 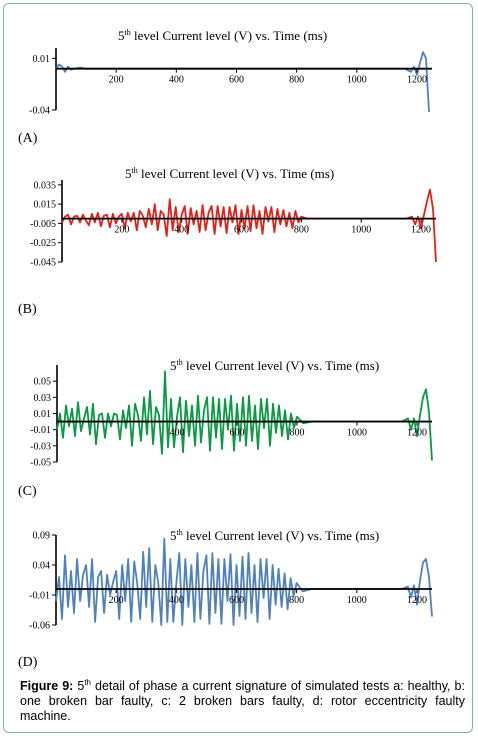 I want to click on panel-d-y-tick-label: 0.09, so click(x=42, y=536).